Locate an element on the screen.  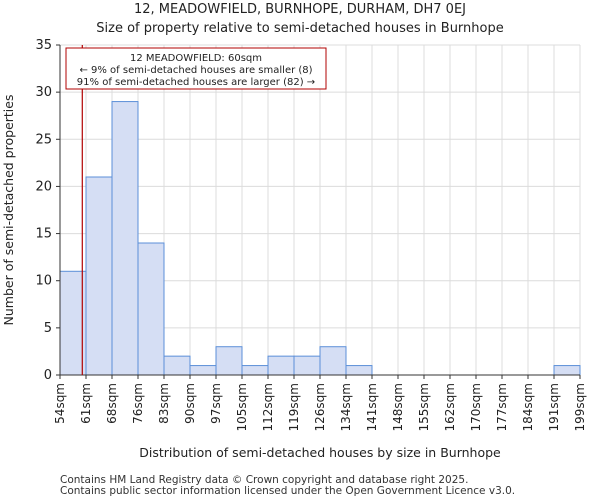
x-tick-label: 155sqm is located at coordinates (424, 407).